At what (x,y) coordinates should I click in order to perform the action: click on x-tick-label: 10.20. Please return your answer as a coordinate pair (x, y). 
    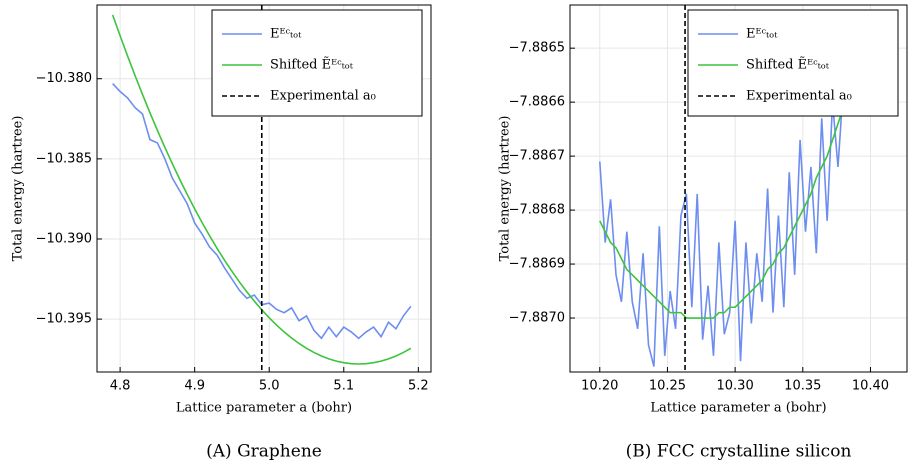
    Looking at the image, I should click on (599, 386).